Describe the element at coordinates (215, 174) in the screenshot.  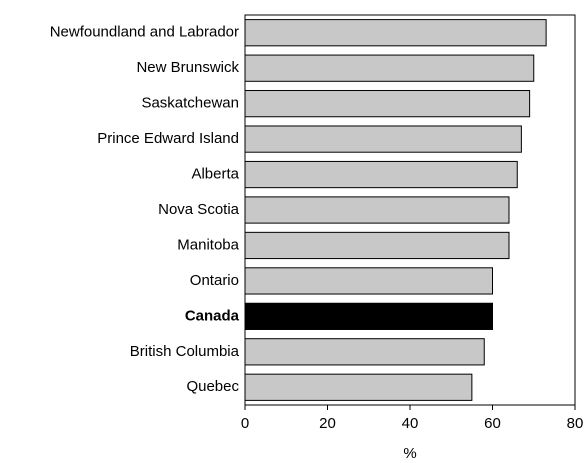
I see `y-tick-label: Alberta` at that location.